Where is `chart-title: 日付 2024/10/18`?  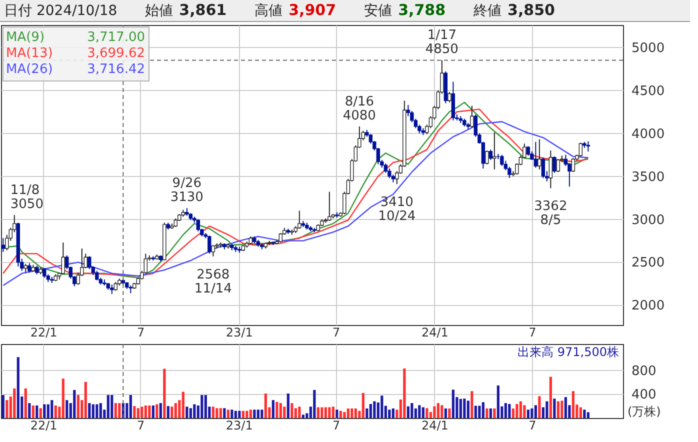 chart-title: 日付 2024/10/18 is located at coordinates (61, 11).